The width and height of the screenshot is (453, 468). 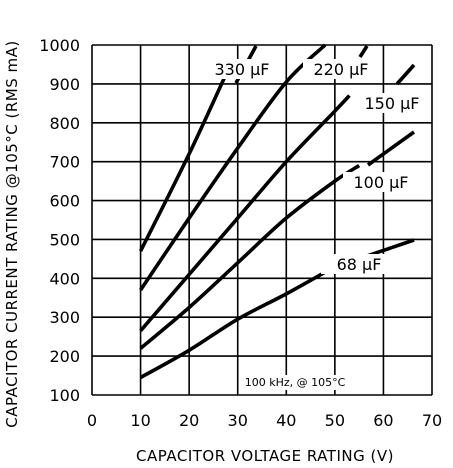 What do you see at coordinates (64, 201) in the screenshot?
I see `y-tick-label: 600` at bounding box center [64, 201].